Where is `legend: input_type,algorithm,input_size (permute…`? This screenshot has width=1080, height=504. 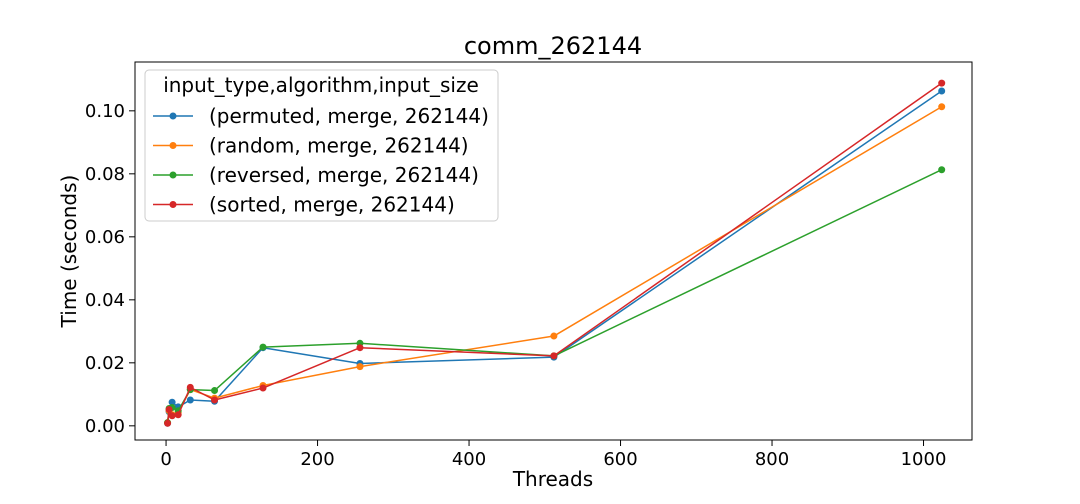 legend: input_type,algorithm,input_size (permute… is located at coordinates (321, 145).